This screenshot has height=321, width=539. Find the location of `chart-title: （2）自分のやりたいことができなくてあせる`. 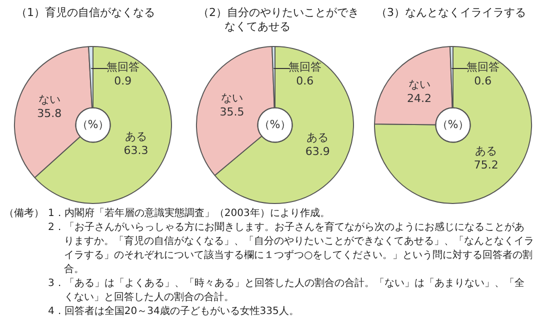

chart-title: （2）自分のやりたいことができなくてあせる is located at coordinates (279, 20).